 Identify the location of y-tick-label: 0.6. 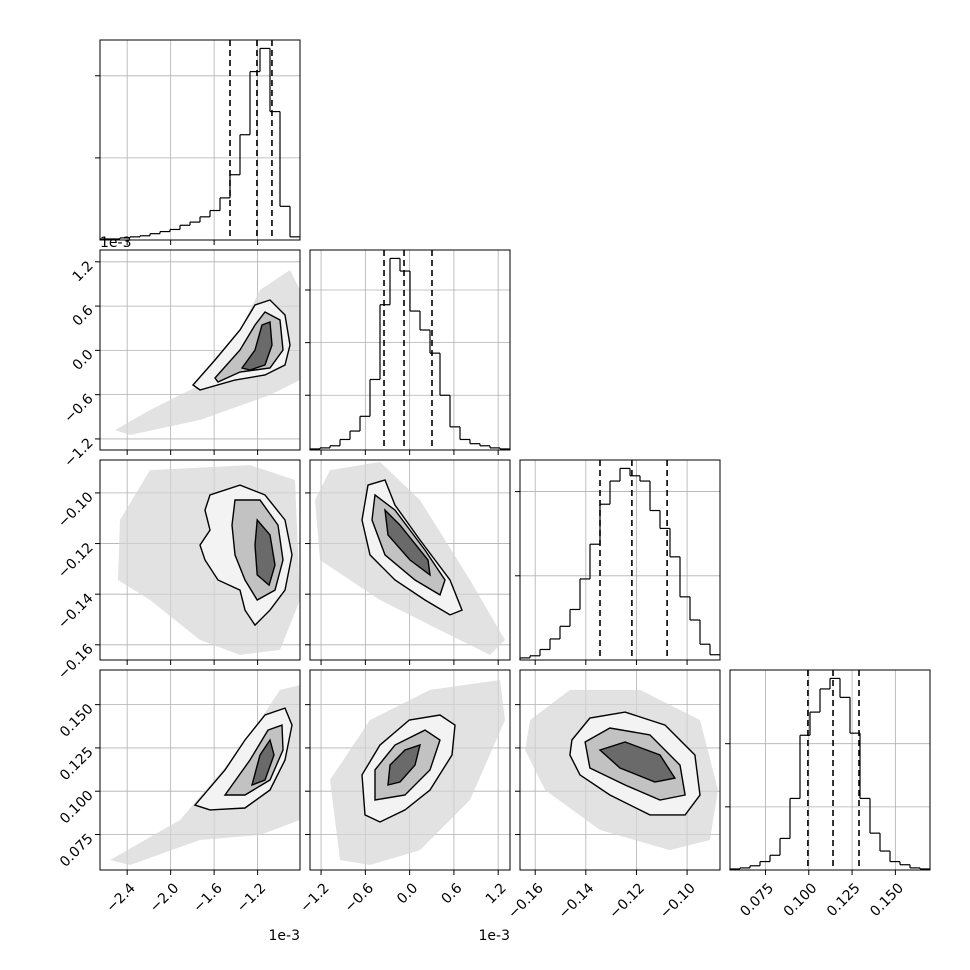
(83, 315).